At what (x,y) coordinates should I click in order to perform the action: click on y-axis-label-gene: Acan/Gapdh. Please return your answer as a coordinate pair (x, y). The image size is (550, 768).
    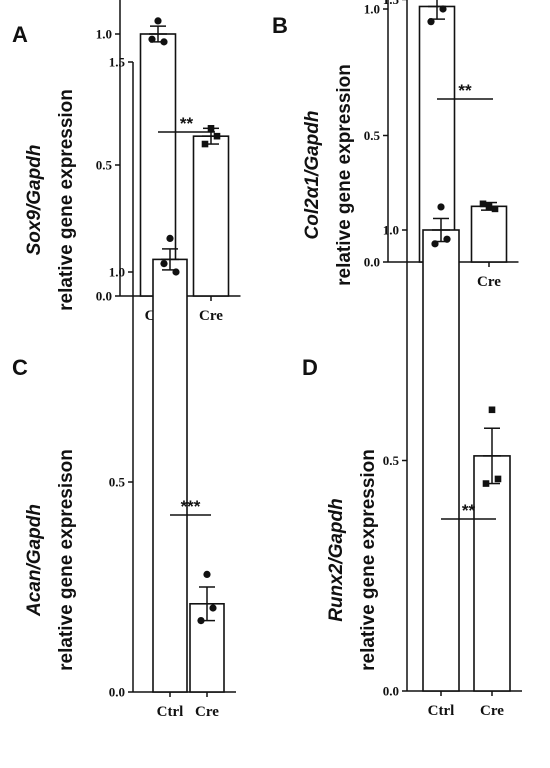
    Looking at the image, I should click on (34, 560).